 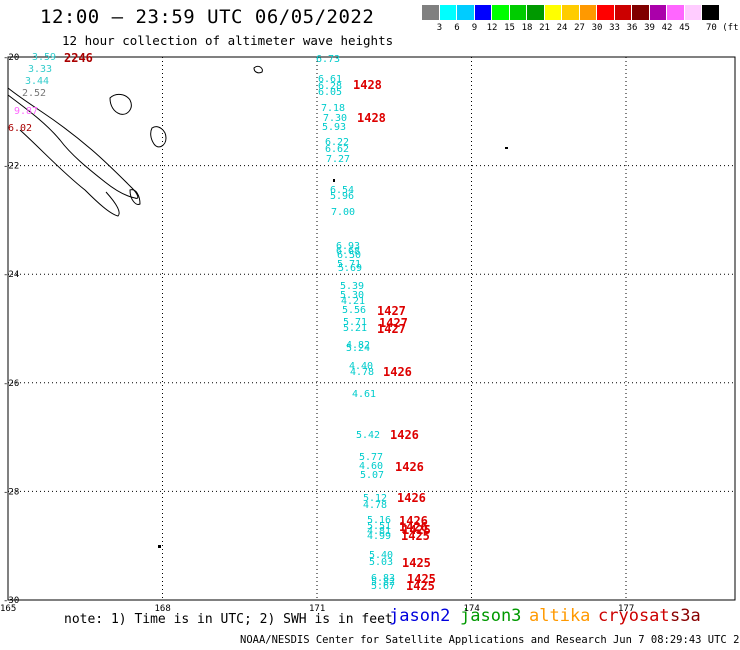 What do you see at coordinates (11, 58) in the screenshot?
I see `lat-label: -20` at bounding box center [11, 58].